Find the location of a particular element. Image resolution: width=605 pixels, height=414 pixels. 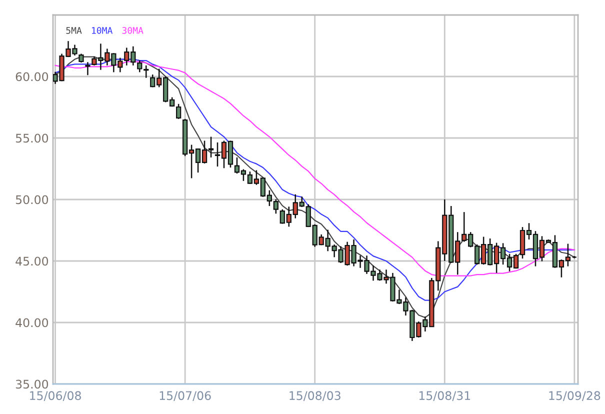

text: 10MA is located at coordinates (102, 30).